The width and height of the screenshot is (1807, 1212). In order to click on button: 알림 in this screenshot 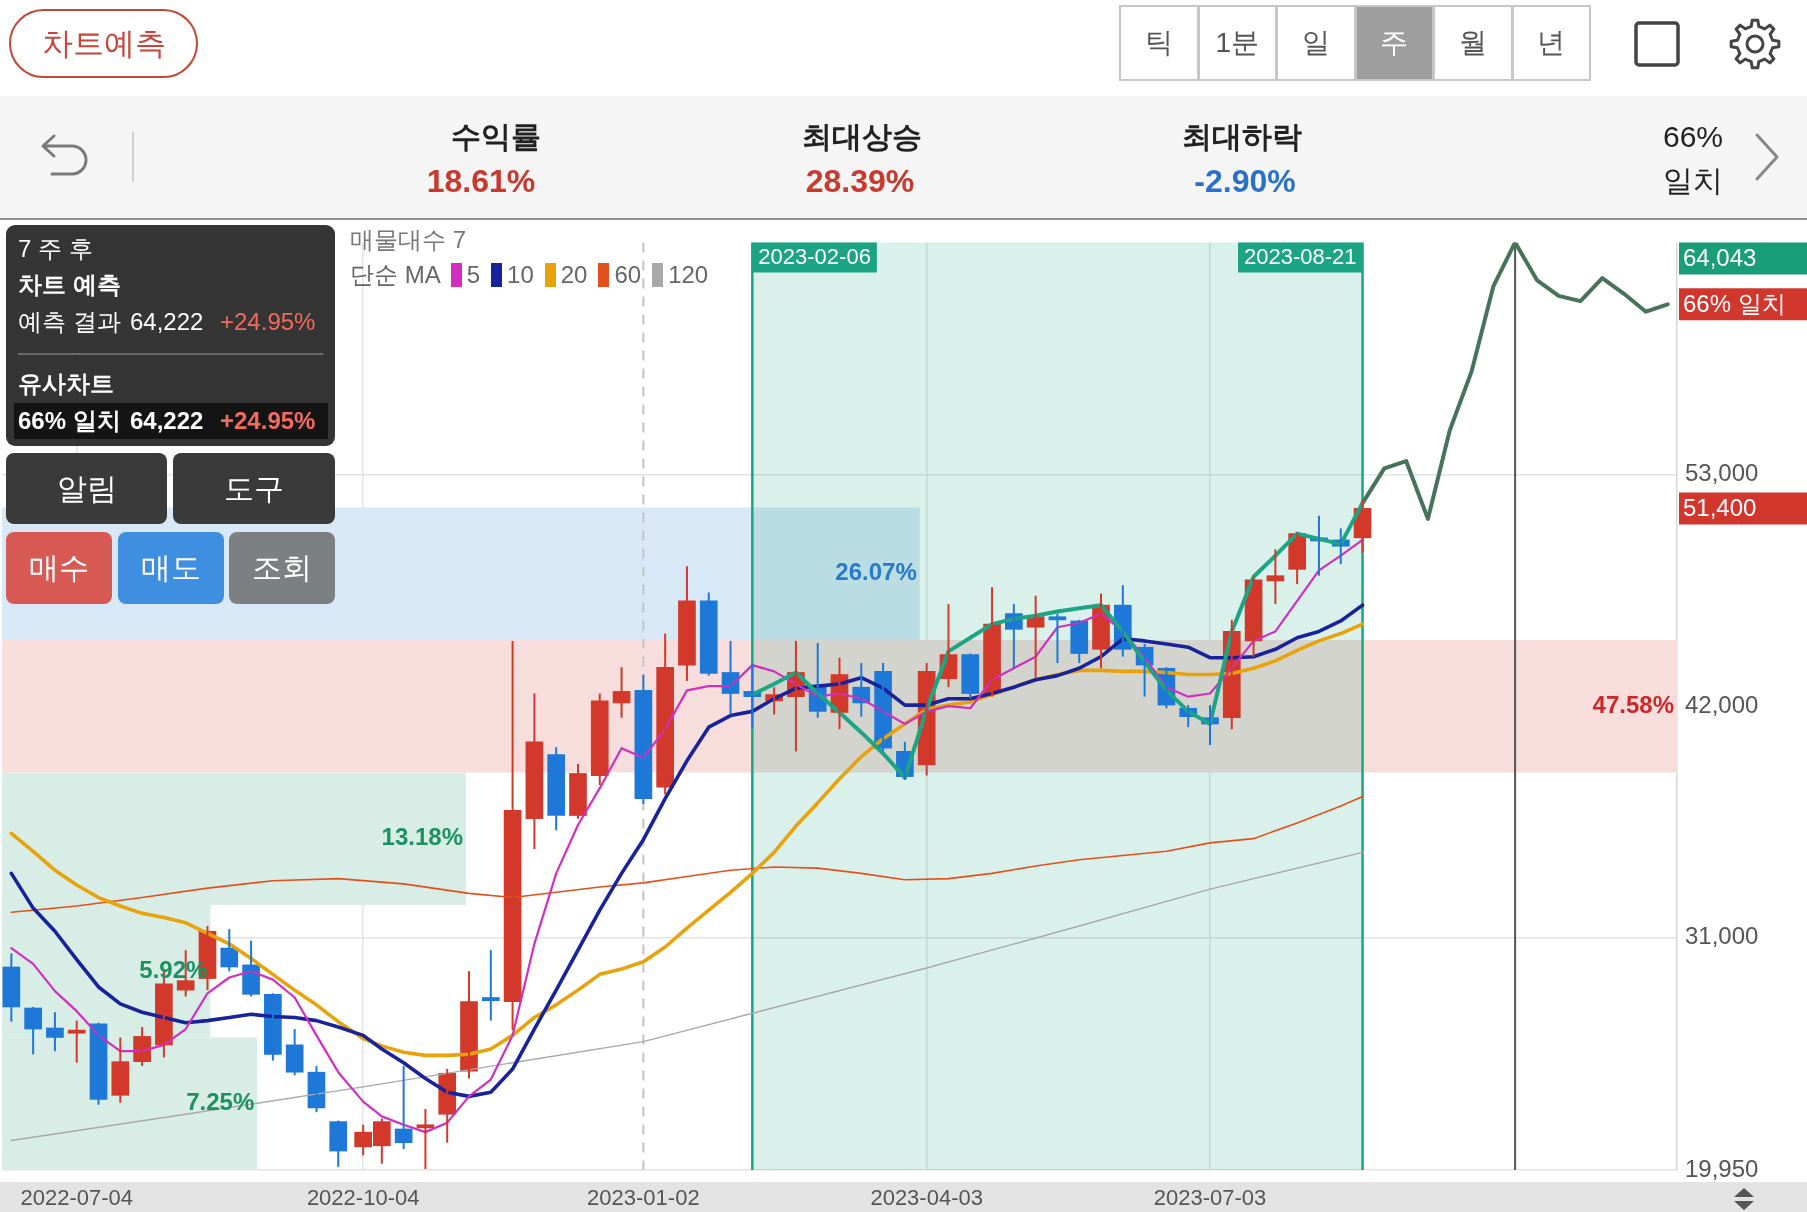, I will do `click(86, 488)`.